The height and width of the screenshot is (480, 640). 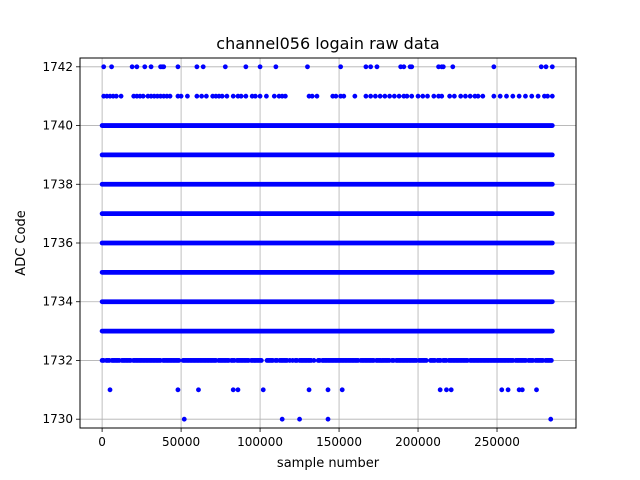 What do you see at coordinates (339, 442) in the screenshot?
I see `x-tick-label: 150000` at bounding box center [339, 442].